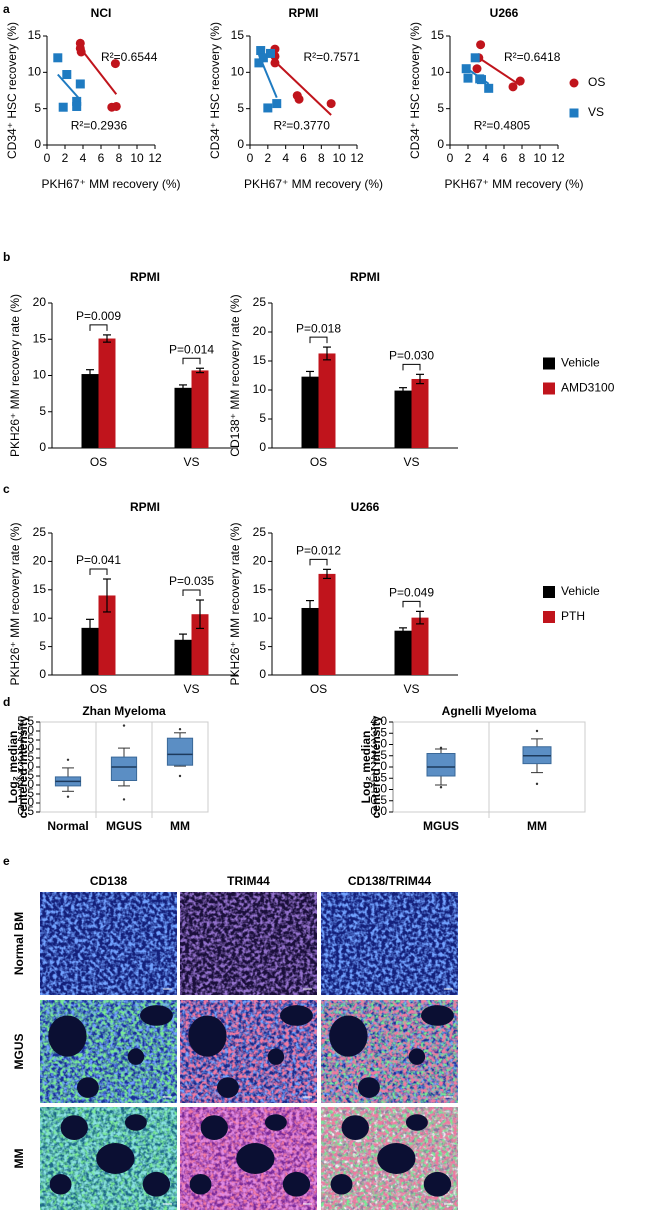 The height and width of the screenshot is (1210, 651). What do you see at coordinates (180, 751) in the screenshot?
I see `box` at bounding box center [180, 751].